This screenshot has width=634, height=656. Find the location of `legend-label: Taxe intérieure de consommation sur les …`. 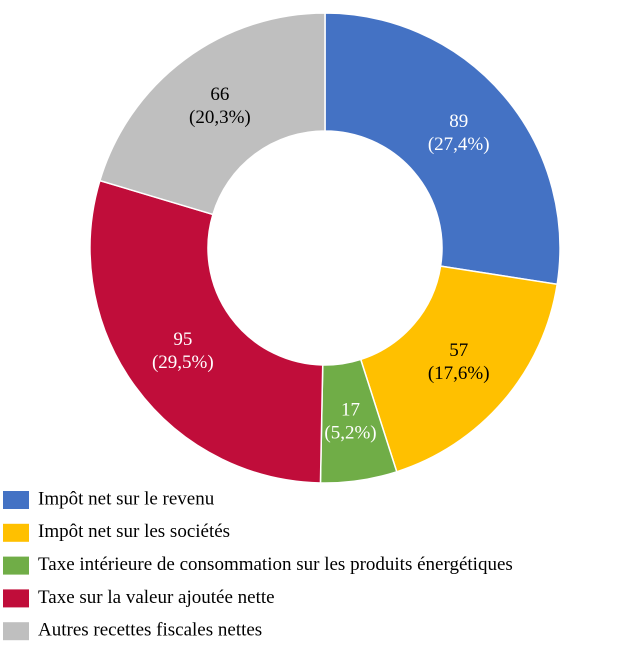

legend-label: Taxe intérieure de consommation sur les … is located at coordinates (275, 564).